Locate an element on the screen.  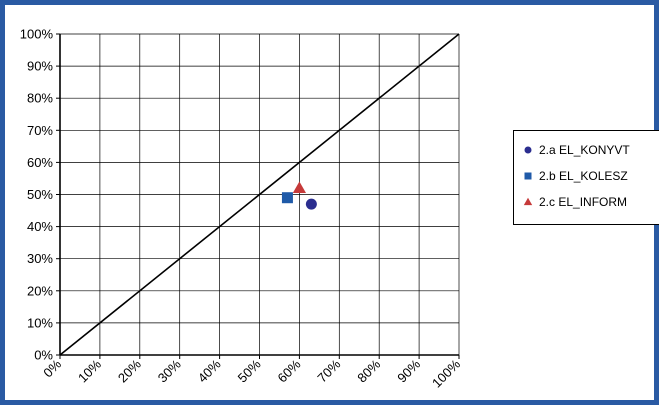
legend: 2.a EL_KONYVT 2.b EL_KOLESZ 2.c EL_INFORM is located at coordinates (586, 177).